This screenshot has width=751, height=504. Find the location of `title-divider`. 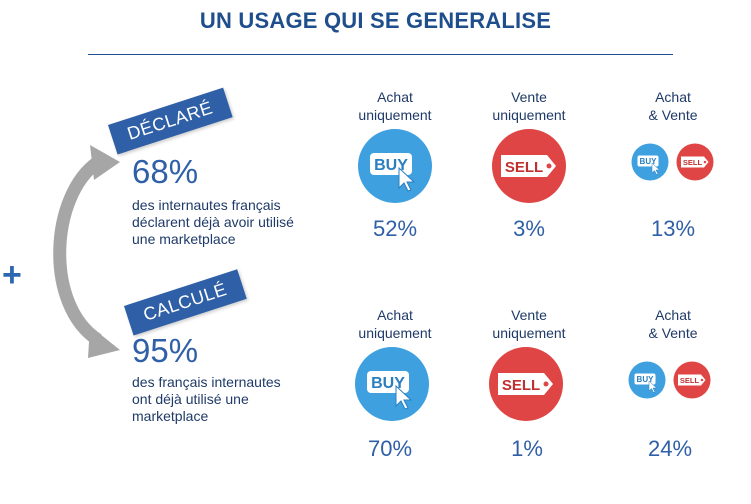

title-divider is located at coordinates (380, 54).